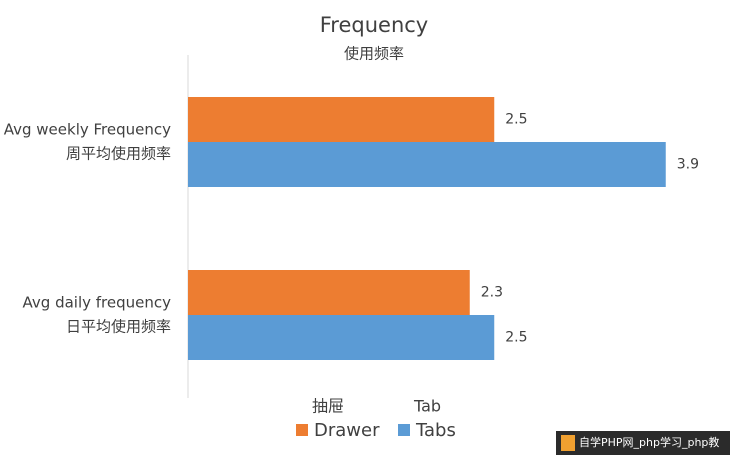  Describe the element at coordinates (374, 25) in the screenshot. I see `chart-title: Frequency` at that location.